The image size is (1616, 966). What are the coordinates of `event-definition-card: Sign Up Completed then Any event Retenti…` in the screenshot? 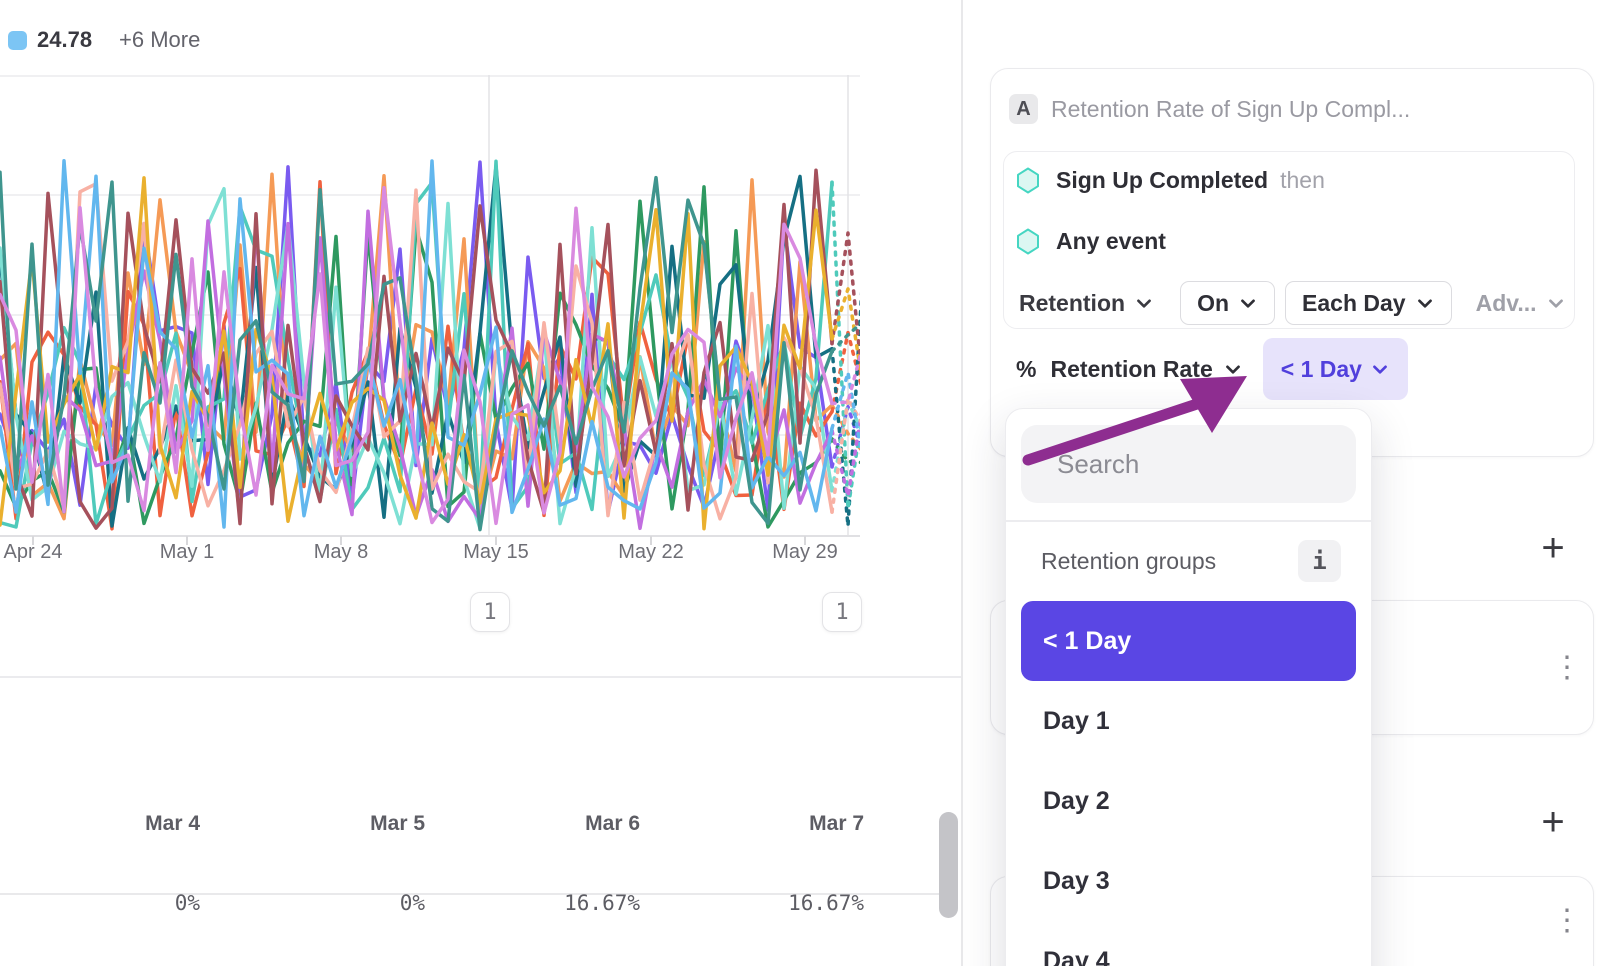 It's located at (1289, 240).